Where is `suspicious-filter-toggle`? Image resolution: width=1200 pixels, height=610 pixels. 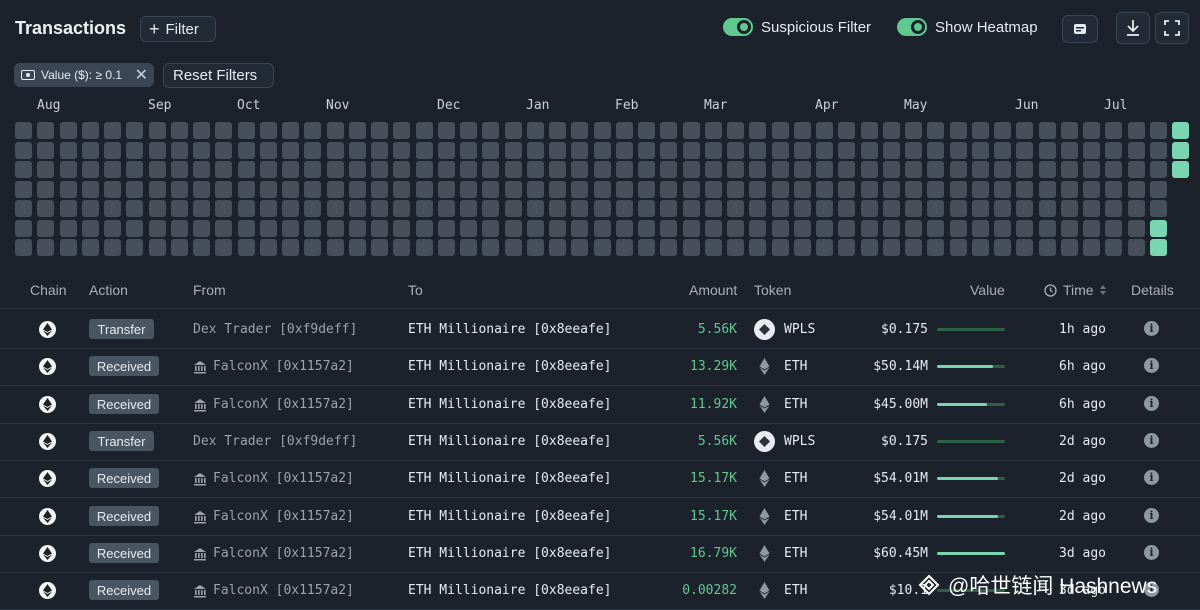 suspicious-filter-toggle is located at coordinates (738, 27).